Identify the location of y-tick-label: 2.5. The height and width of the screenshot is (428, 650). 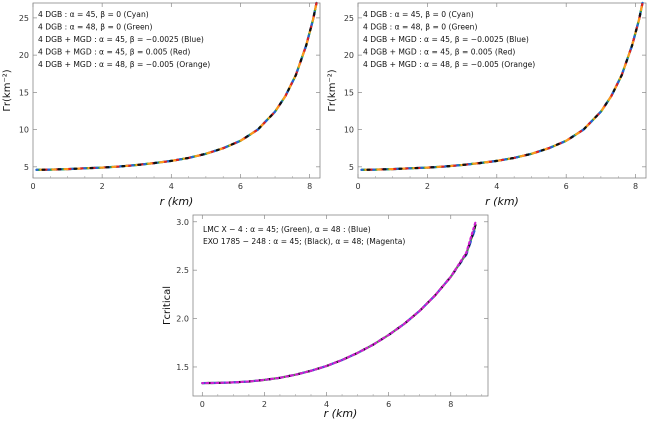
(182, 270).